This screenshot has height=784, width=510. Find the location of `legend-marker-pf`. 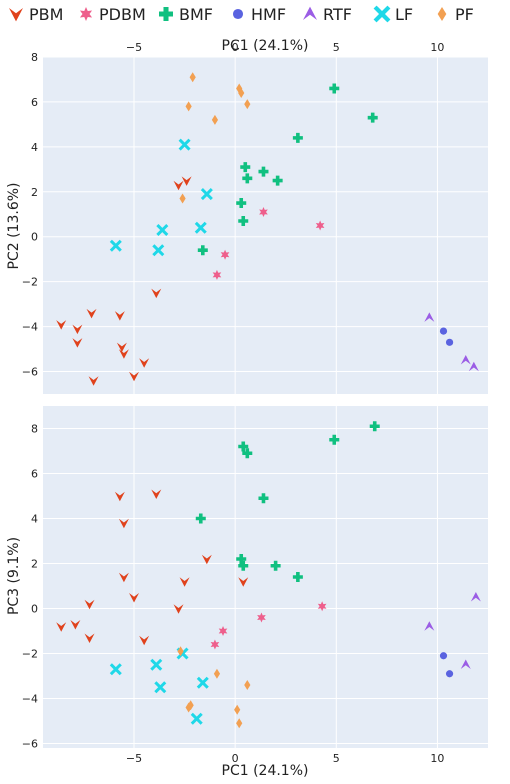

legend-marker-pf is located at coordinates (442, 14).